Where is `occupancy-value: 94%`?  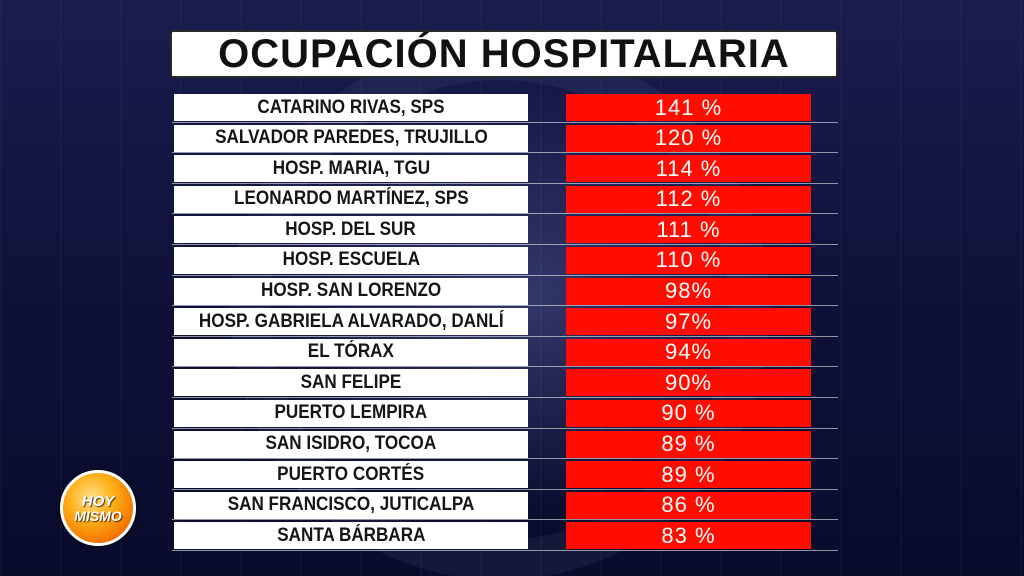
occupancy-value: 94% is located at coordinates (688, 352).